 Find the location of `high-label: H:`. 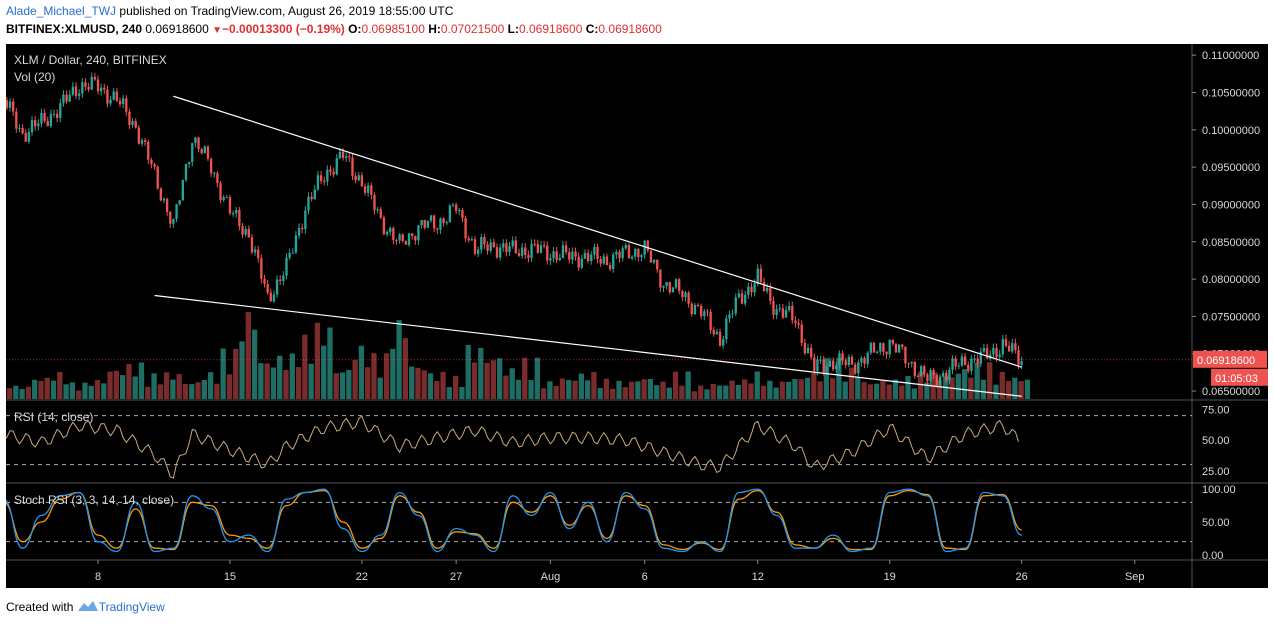

high-label: H: is located at coordinates (434, 29).